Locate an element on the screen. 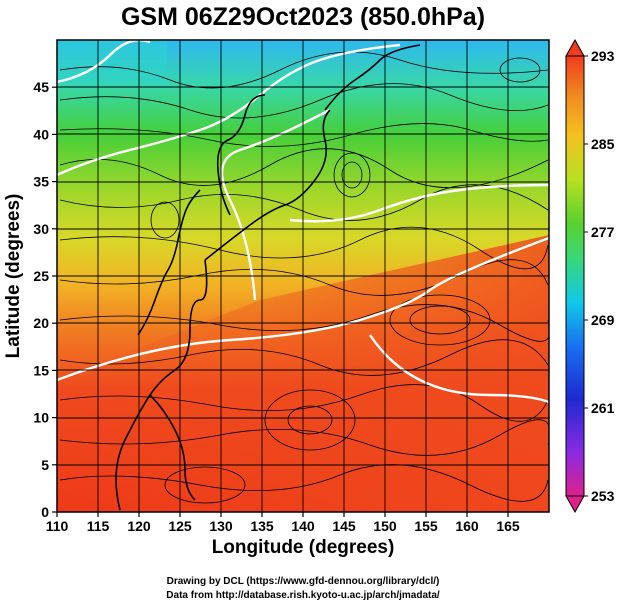  y-tick-label: 15 is located at coordinates (41, 370).